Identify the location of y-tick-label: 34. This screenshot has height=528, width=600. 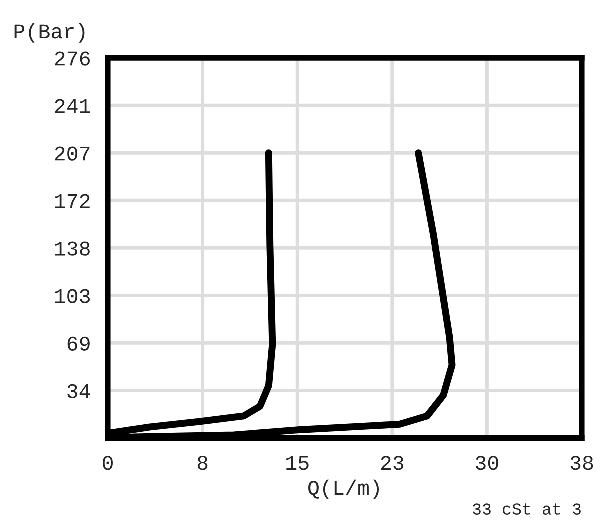
(79, 391).